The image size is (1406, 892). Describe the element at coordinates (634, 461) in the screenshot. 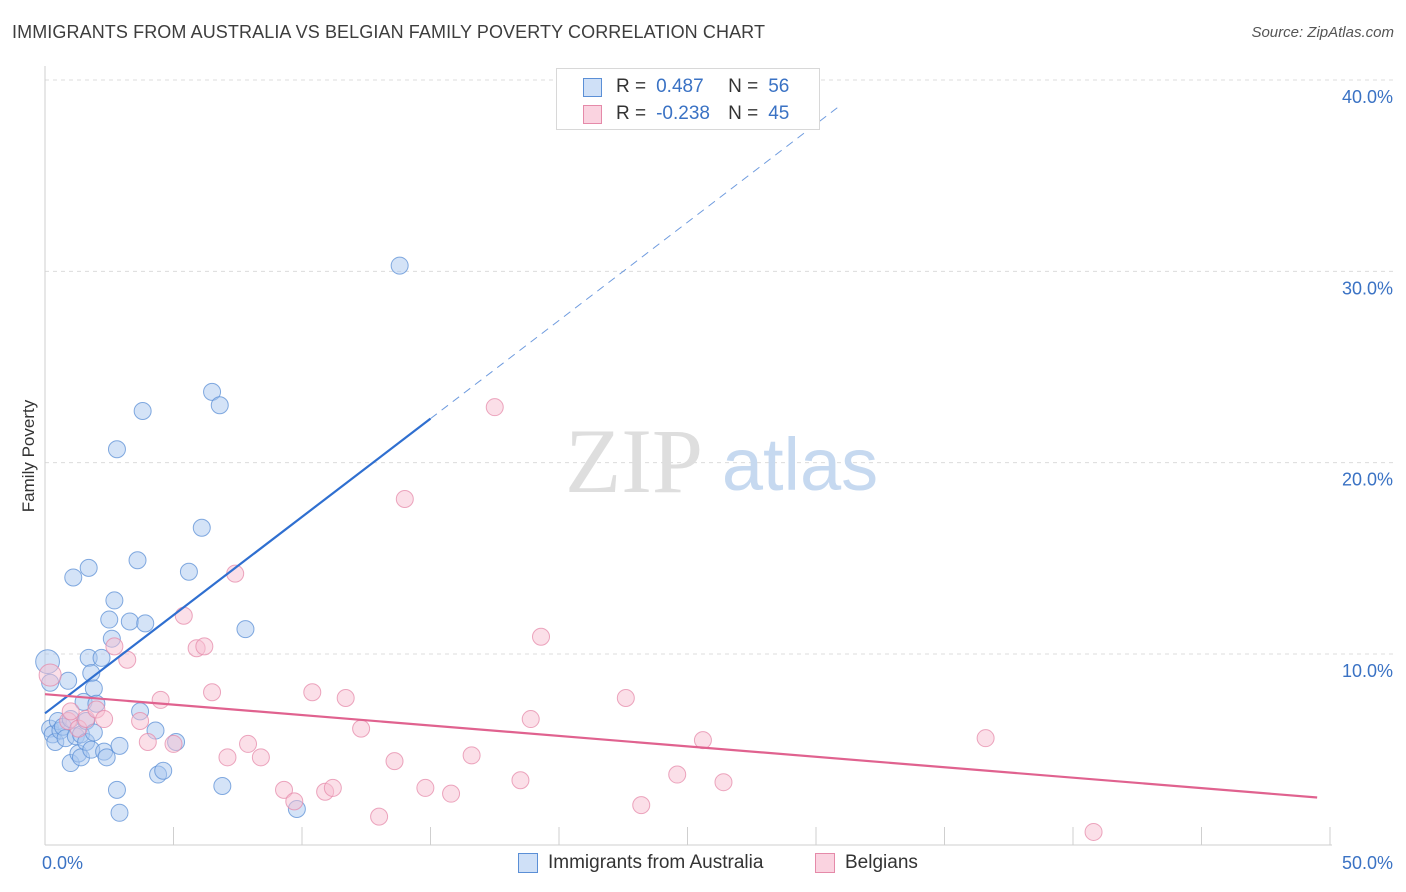

I see `watermark-zip: ZIP` at that location.